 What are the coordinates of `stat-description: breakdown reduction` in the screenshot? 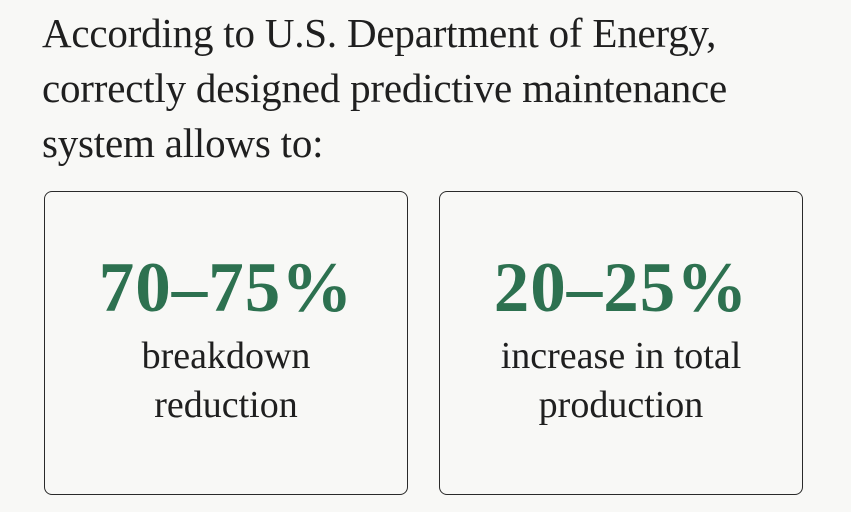 It's located at (226, 381).